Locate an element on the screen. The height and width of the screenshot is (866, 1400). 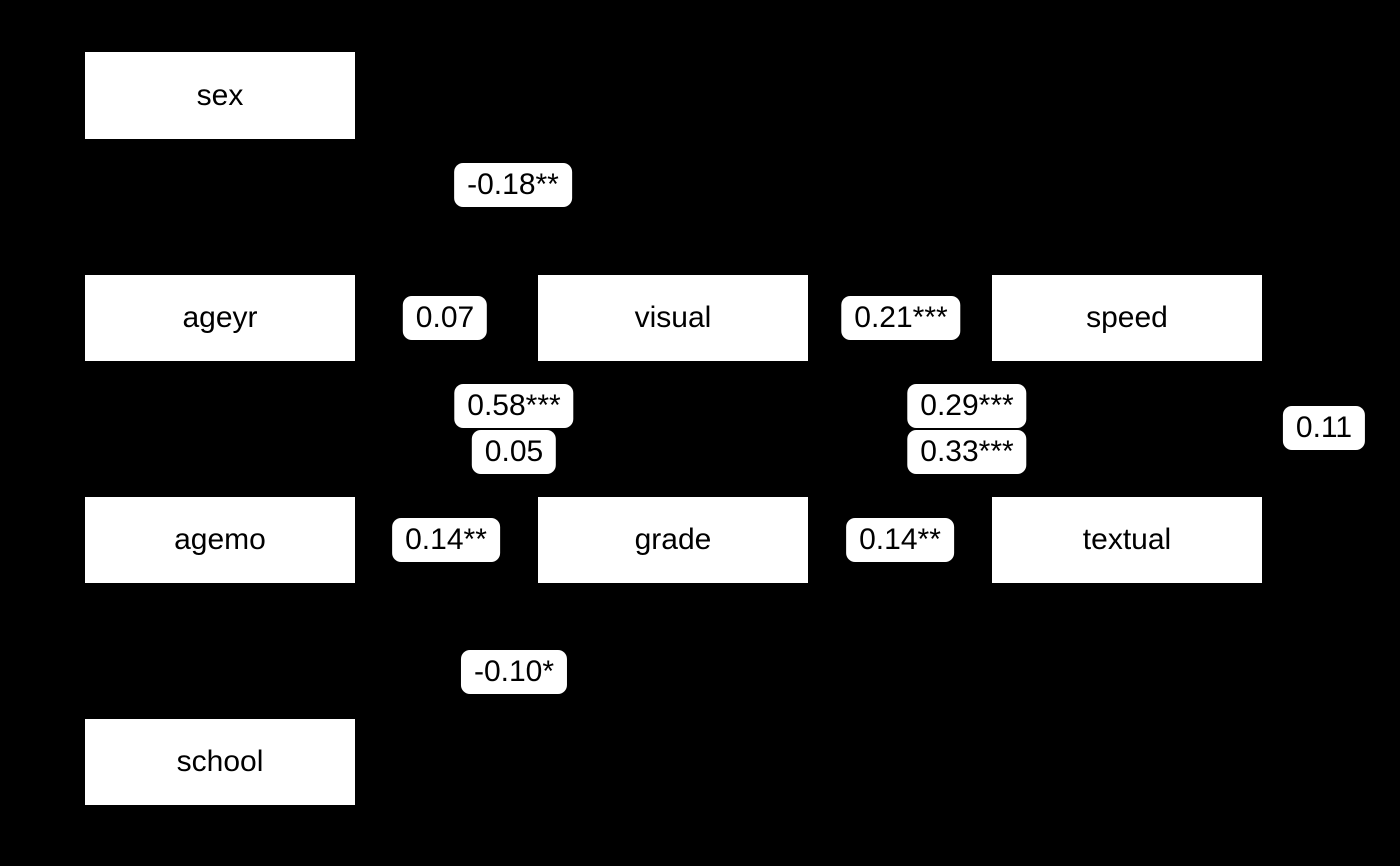
edge-label-0-29: 0.29*** is located at coordinates (967, 406).